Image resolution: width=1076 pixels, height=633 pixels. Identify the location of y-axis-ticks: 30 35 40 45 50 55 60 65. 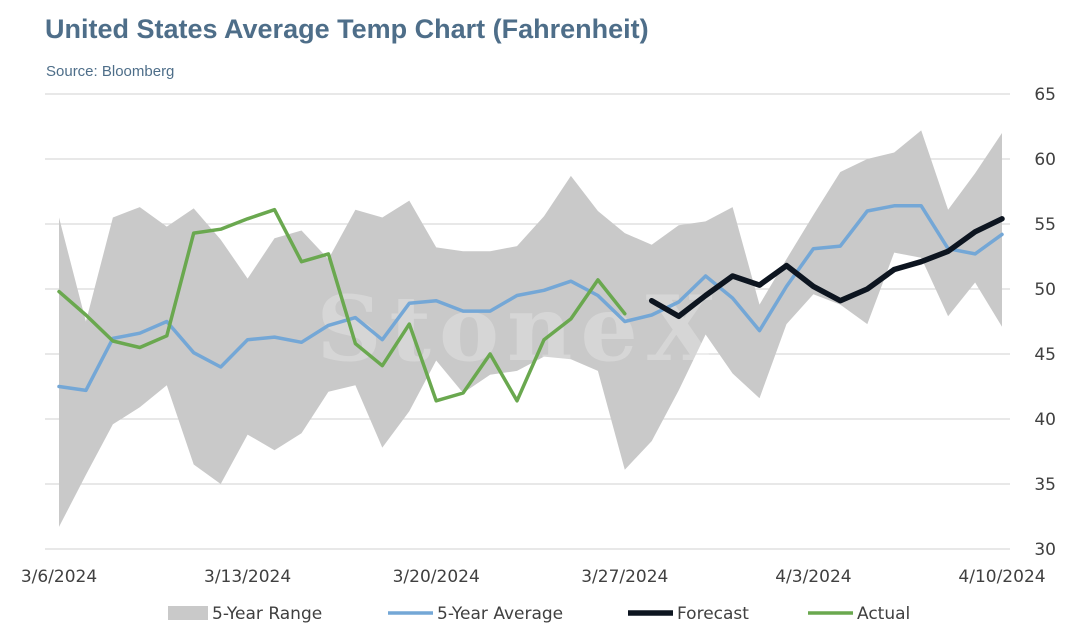
(1045, 322).